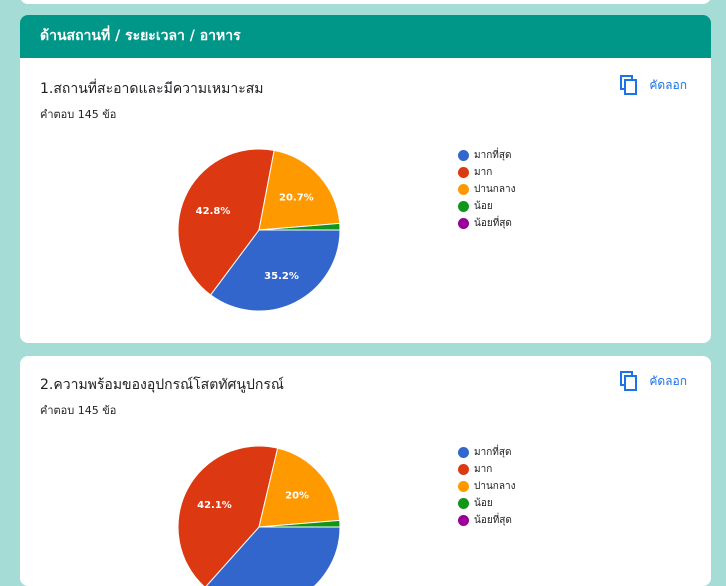  I want to click on data-label: 42.1%, so click(214, 505).